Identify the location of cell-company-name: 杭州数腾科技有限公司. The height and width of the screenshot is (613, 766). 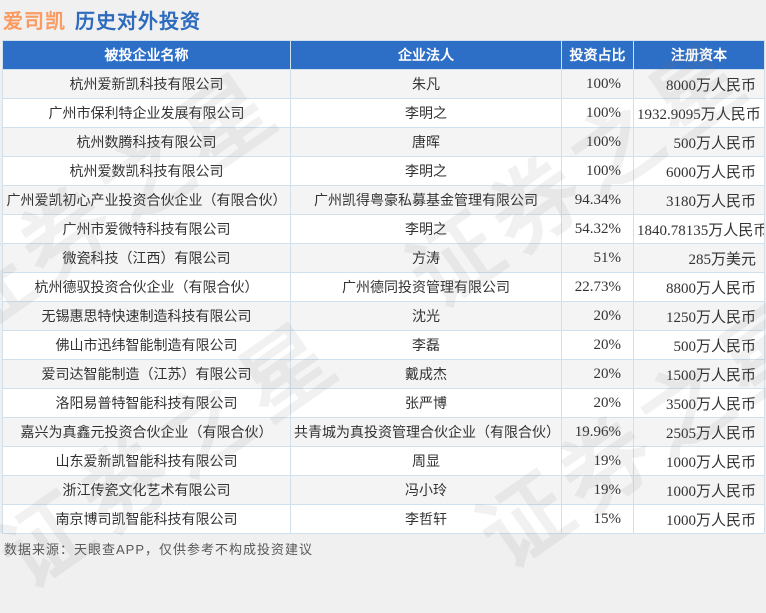
(146, 142).